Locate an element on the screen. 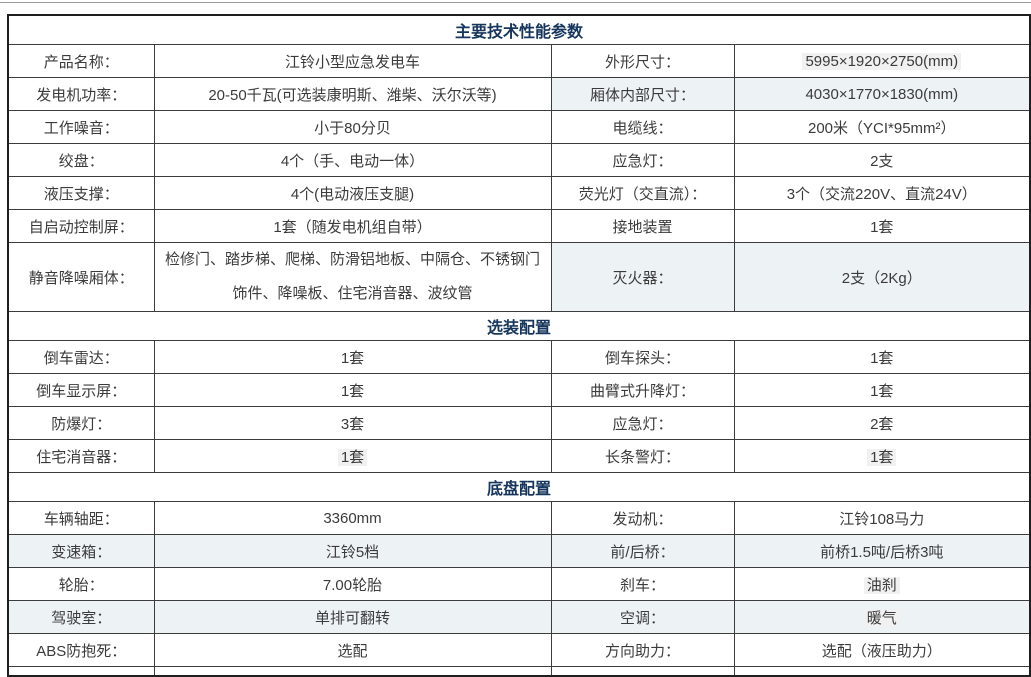  table-row: 车辆轴距： 3360mm 发动机： 江铃108马力 is located at coordinates (519, 518).